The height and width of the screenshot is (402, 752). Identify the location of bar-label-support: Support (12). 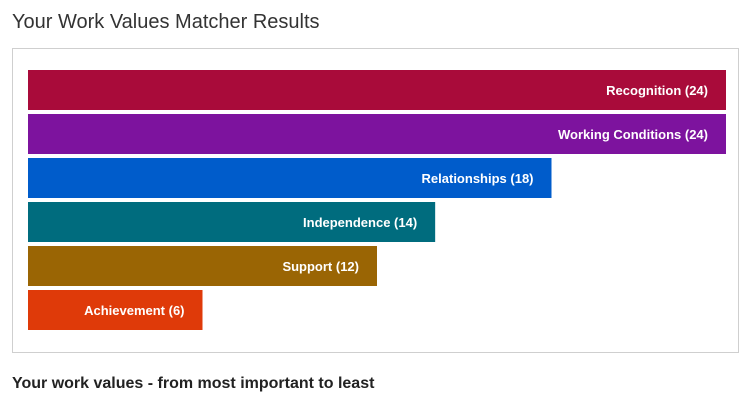
(320, 266).